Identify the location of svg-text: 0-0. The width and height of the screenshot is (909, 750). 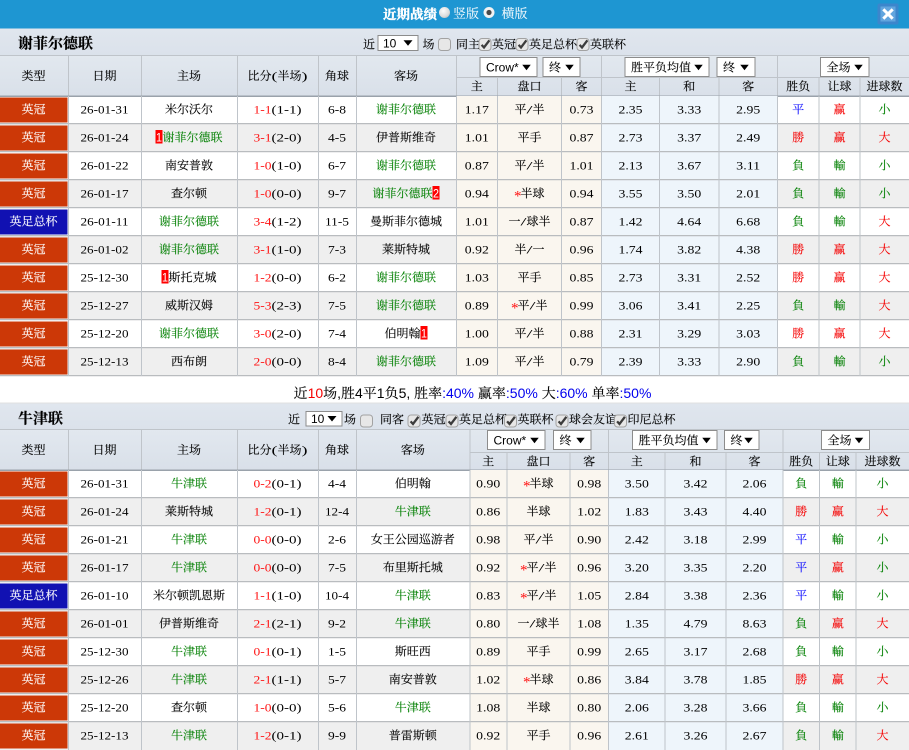
(263, 540).